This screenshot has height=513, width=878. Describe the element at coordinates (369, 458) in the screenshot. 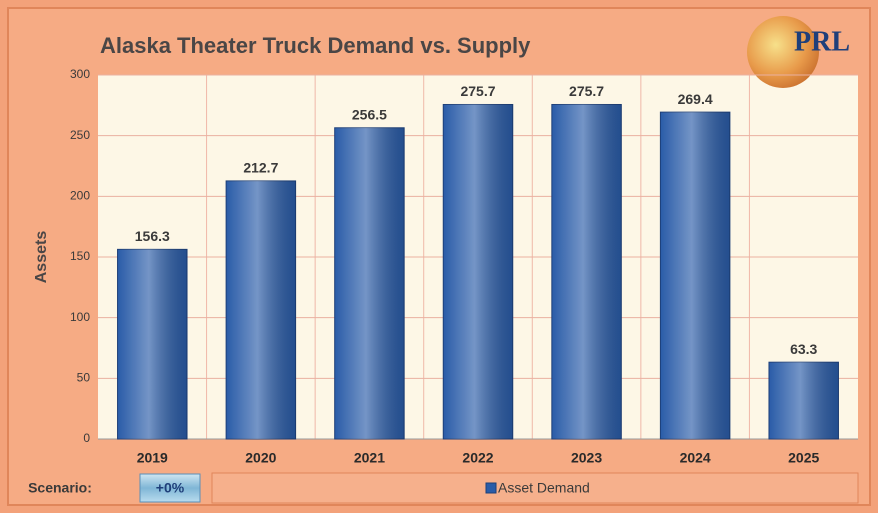

I see `x-tick-label: 2021` at that location.